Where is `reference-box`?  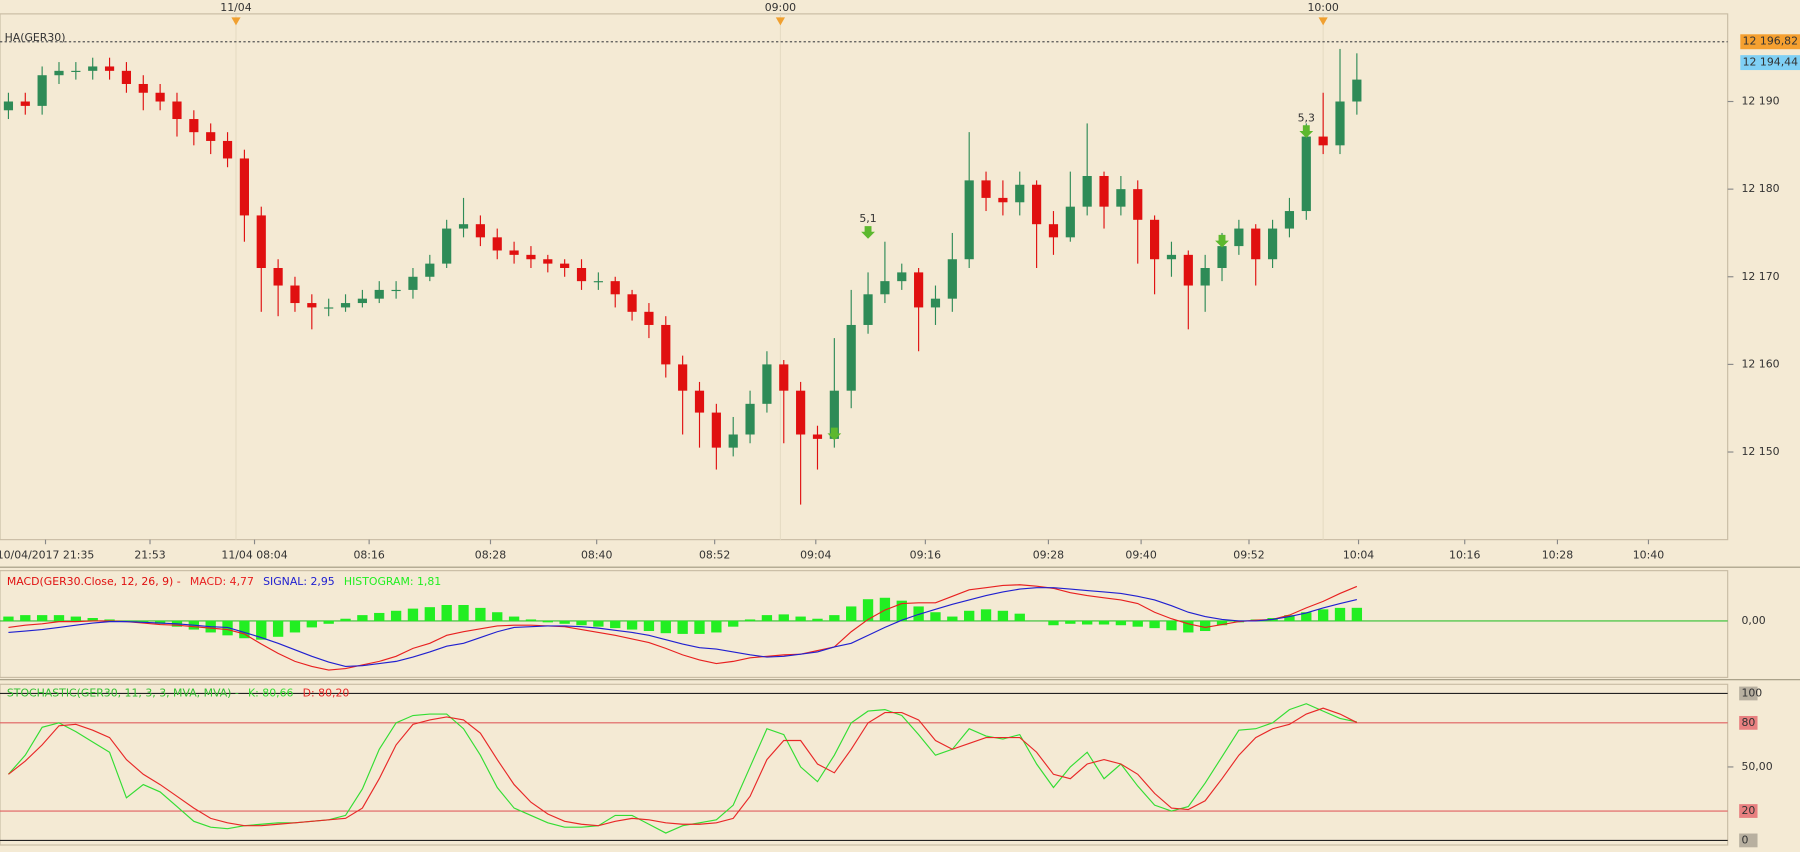 reference-box is located at coordinates (1770, 42).